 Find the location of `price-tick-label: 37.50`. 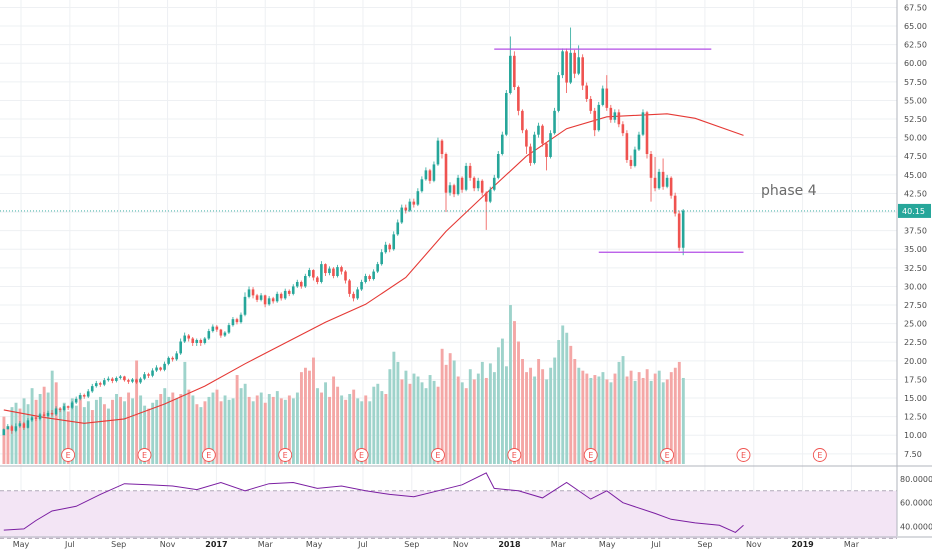

price-tick-label: 37.50 is located at coordinates (915, 231).